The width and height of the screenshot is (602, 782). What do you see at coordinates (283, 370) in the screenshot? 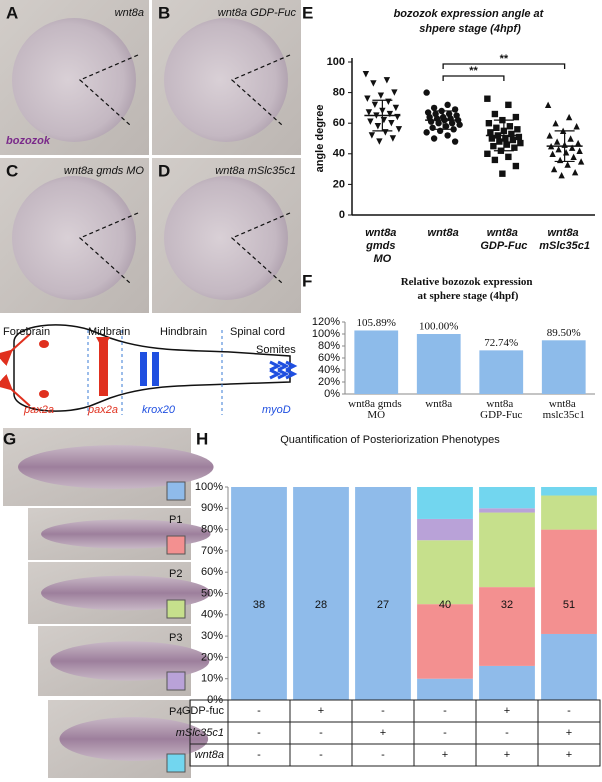
I see `myoD-domain` at bounding box center [283, 370].